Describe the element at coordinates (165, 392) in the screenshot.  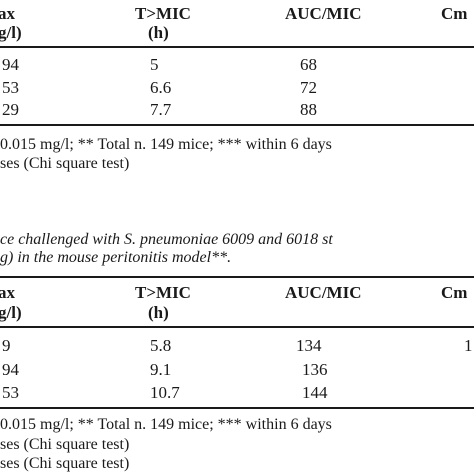
I see `table-2-cell-tmic: 10.7` at that location.